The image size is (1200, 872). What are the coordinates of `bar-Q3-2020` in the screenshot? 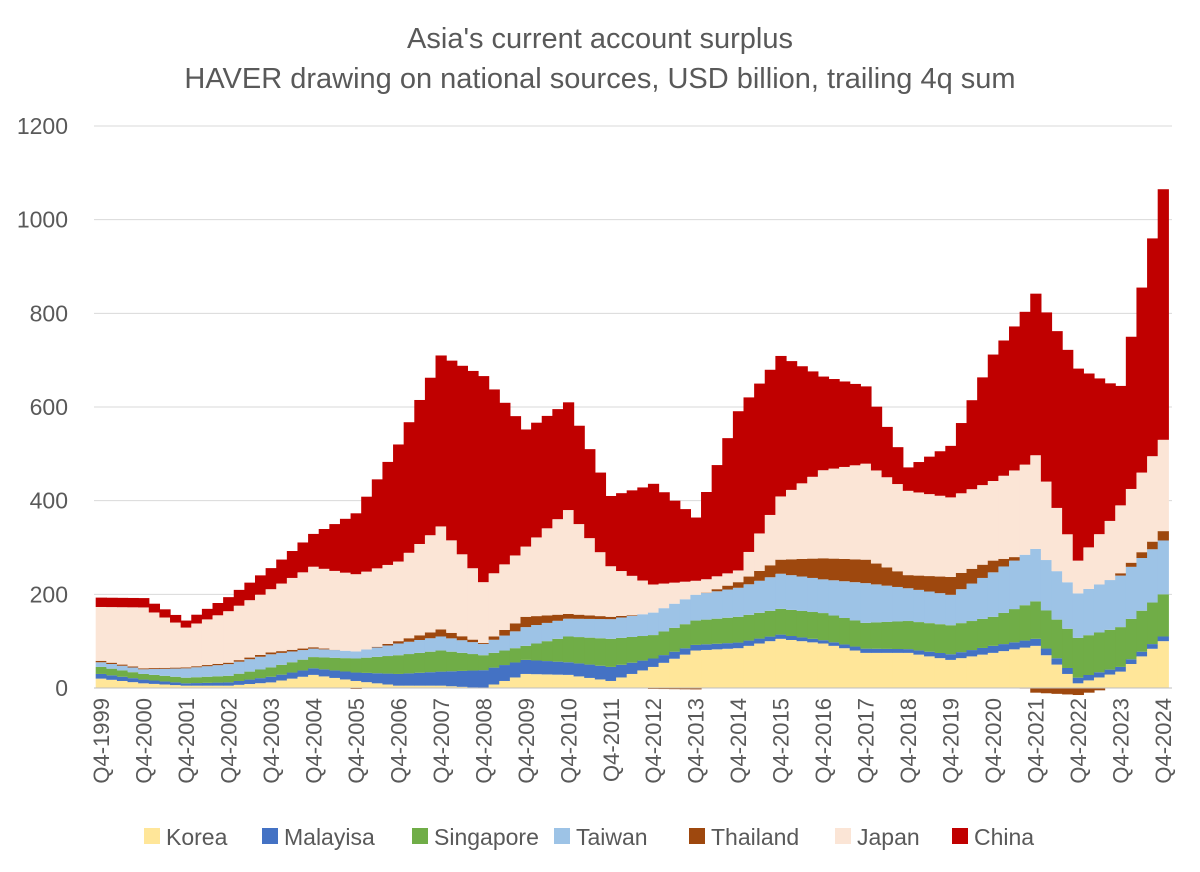 It's located at (983, 532).